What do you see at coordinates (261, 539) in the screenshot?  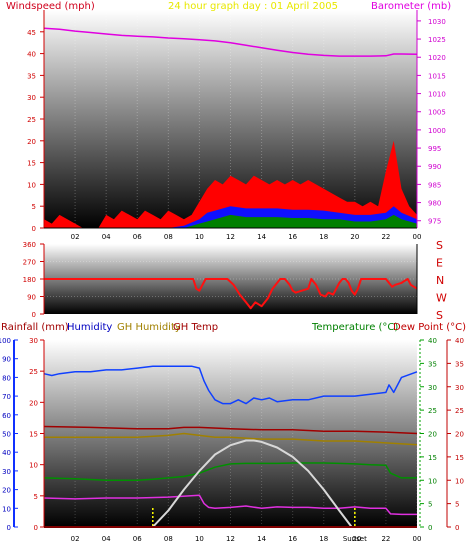 I see `bottom-x-tick-label: 14` at bounding box center [261, 539].